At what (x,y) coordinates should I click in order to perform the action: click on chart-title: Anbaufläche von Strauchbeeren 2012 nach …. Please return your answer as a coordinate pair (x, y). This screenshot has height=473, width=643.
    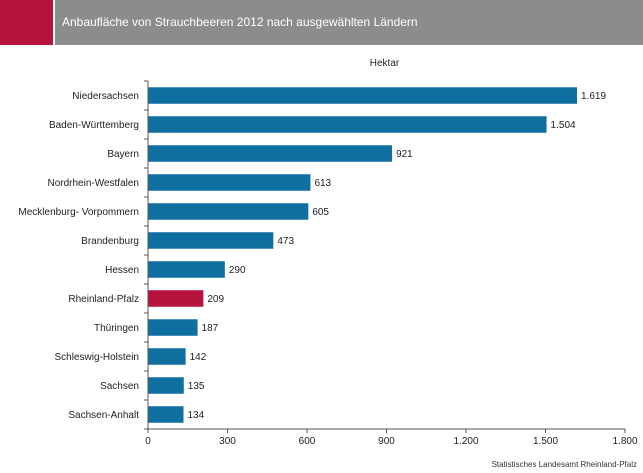
    Looking at the image, I should click on (240, 22).